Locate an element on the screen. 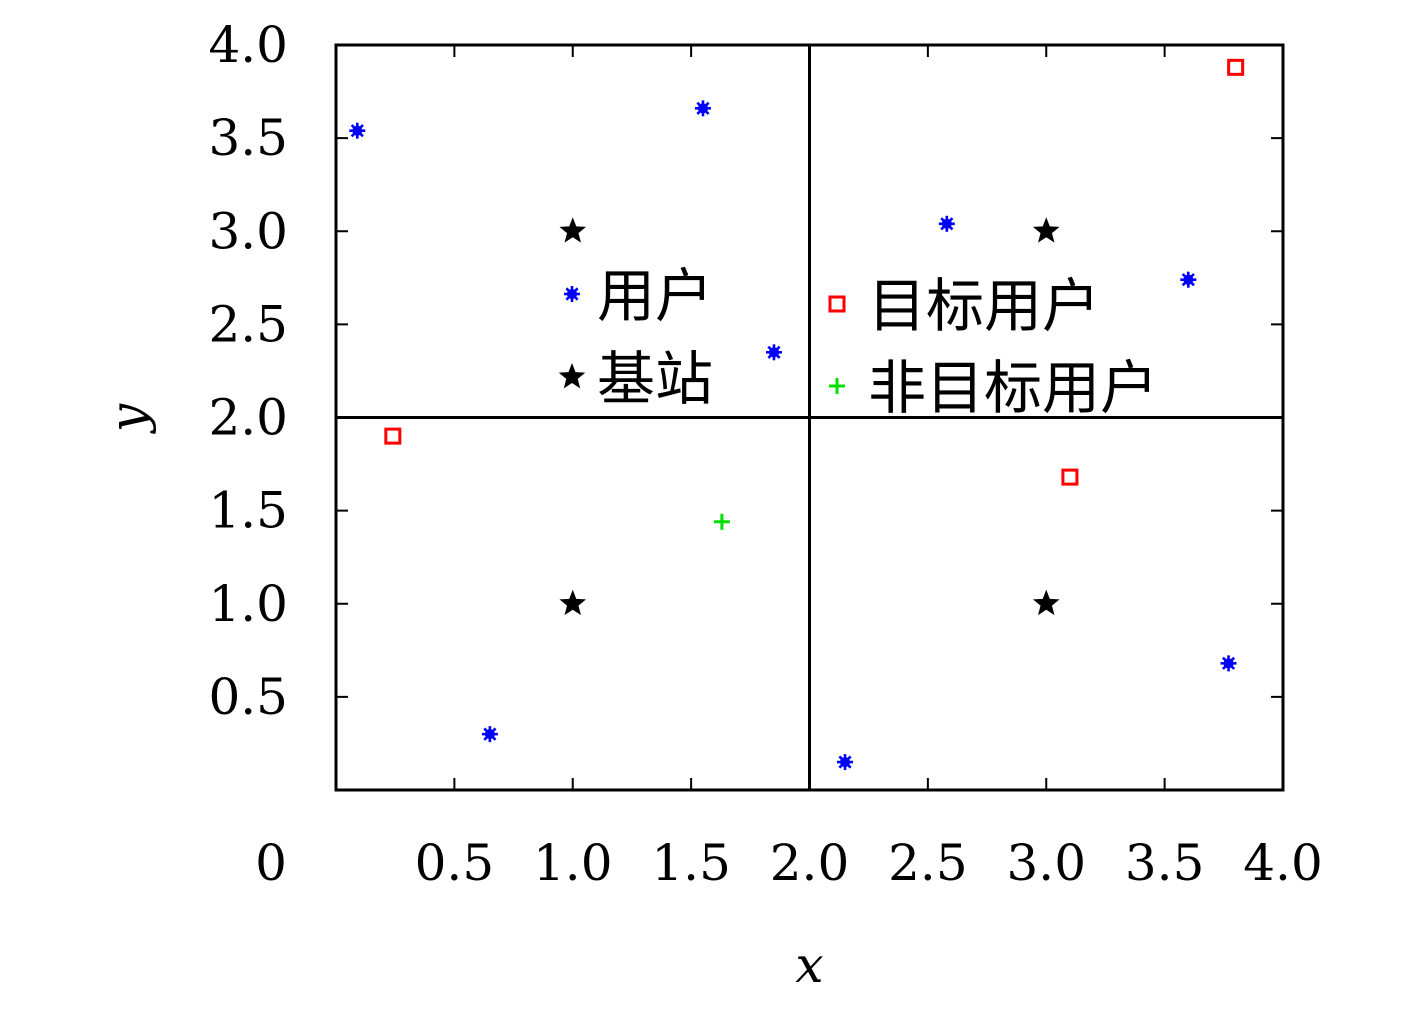 The height and width of the screenshot is (1009, 1417). y-axis-label: y is located at coordinates (128, 418).